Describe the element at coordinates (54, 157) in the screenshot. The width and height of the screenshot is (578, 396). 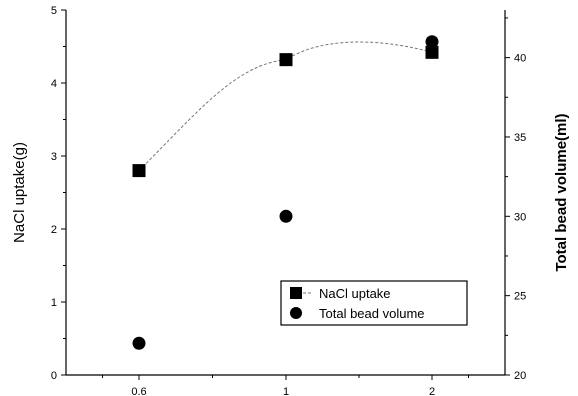
I see `left-y-tick-label: 3` at that location.